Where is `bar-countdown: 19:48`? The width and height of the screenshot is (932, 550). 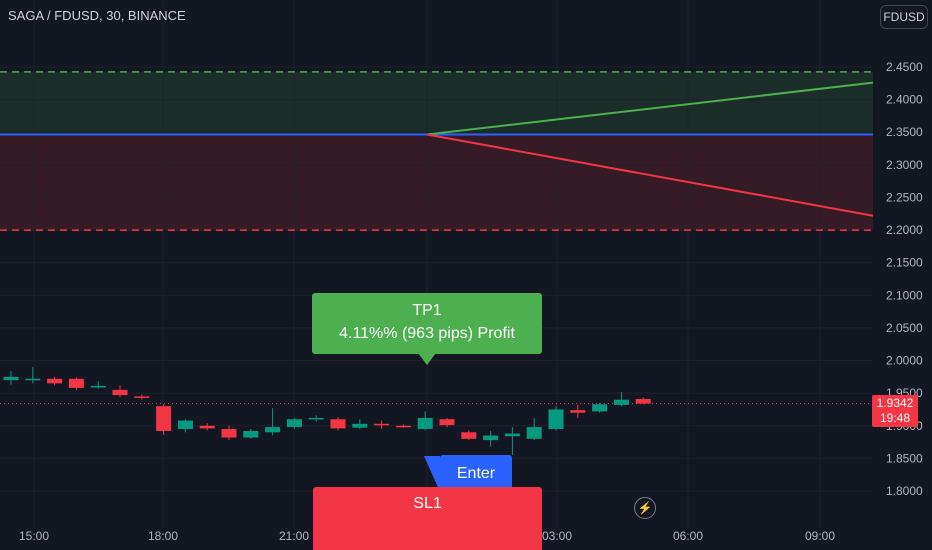 bar-countdown: 19:48 is located at coordinates (895, 418).